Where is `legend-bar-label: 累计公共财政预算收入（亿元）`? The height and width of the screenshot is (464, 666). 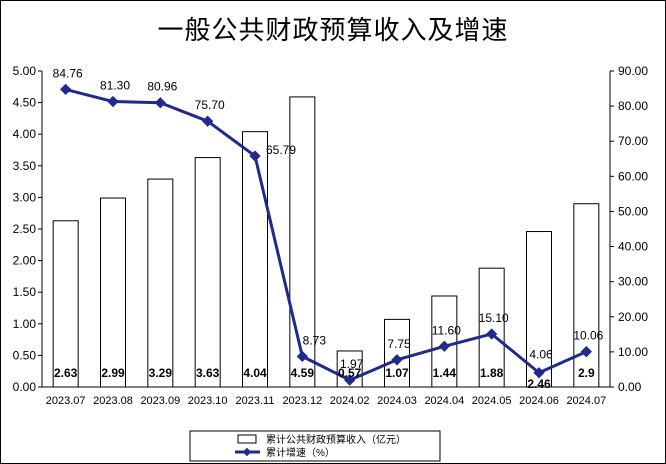
legend-bar-label: 累计公共财政预算收入（亿元） is located at coordinates (336, 439).